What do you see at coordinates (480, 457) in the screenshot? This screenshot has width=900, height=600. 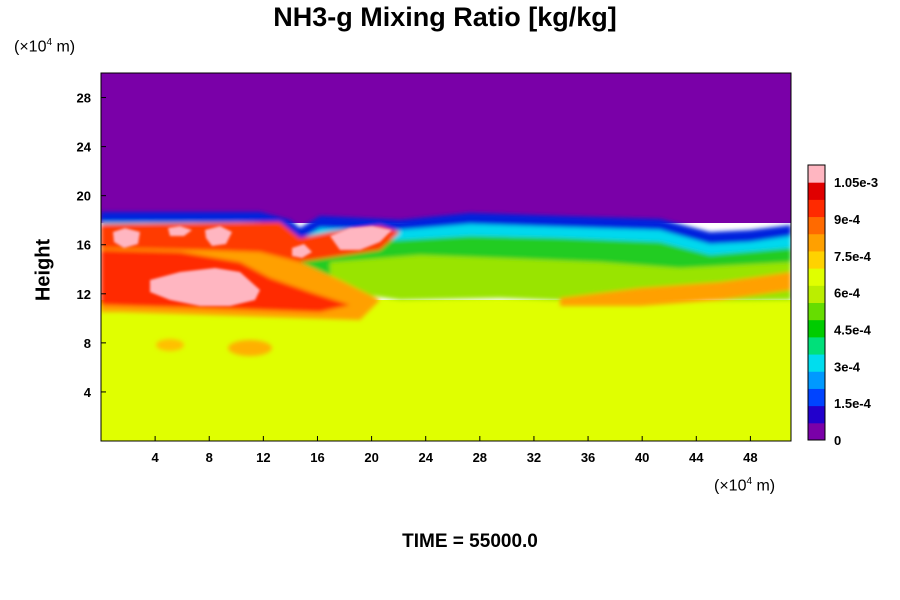 I see `x-tick-label: 28` at bounding box center [480, 457].